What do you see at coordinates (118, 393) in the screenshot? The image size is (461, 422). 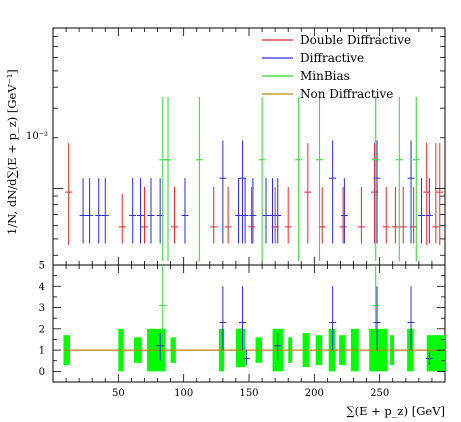 I see `x-tick-label: 50` at bounding box center [118, 393].